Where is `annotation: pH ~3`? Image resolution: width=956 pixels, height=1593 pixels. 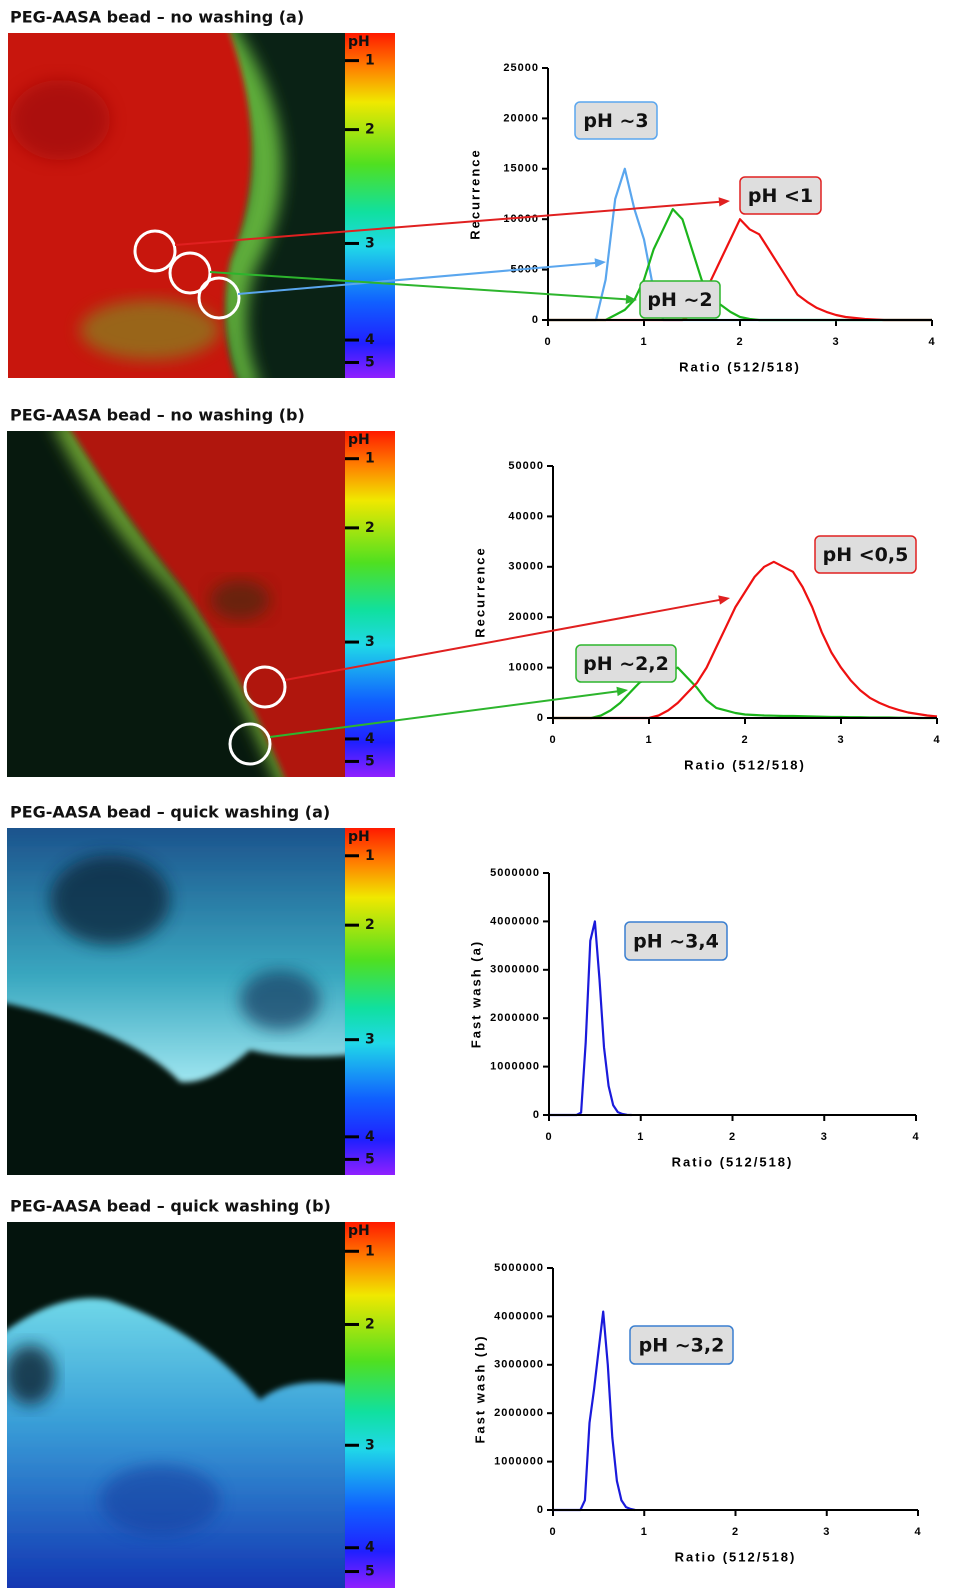
annotation: pH ~3 is located at coordinates (615, 121).